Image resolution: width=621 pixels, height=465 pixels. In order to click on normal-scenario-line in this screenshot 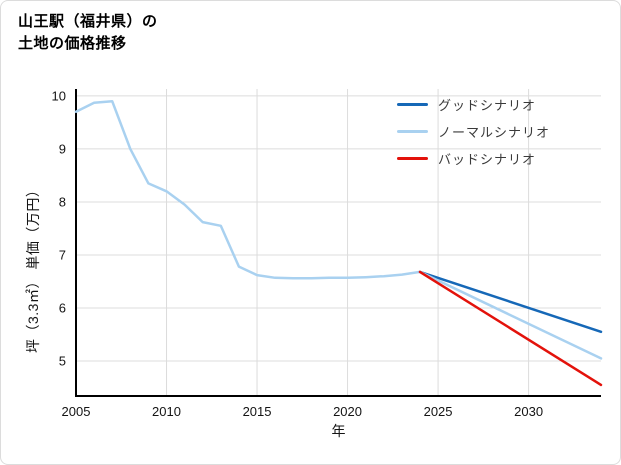, I will do `click(510, 315)`.